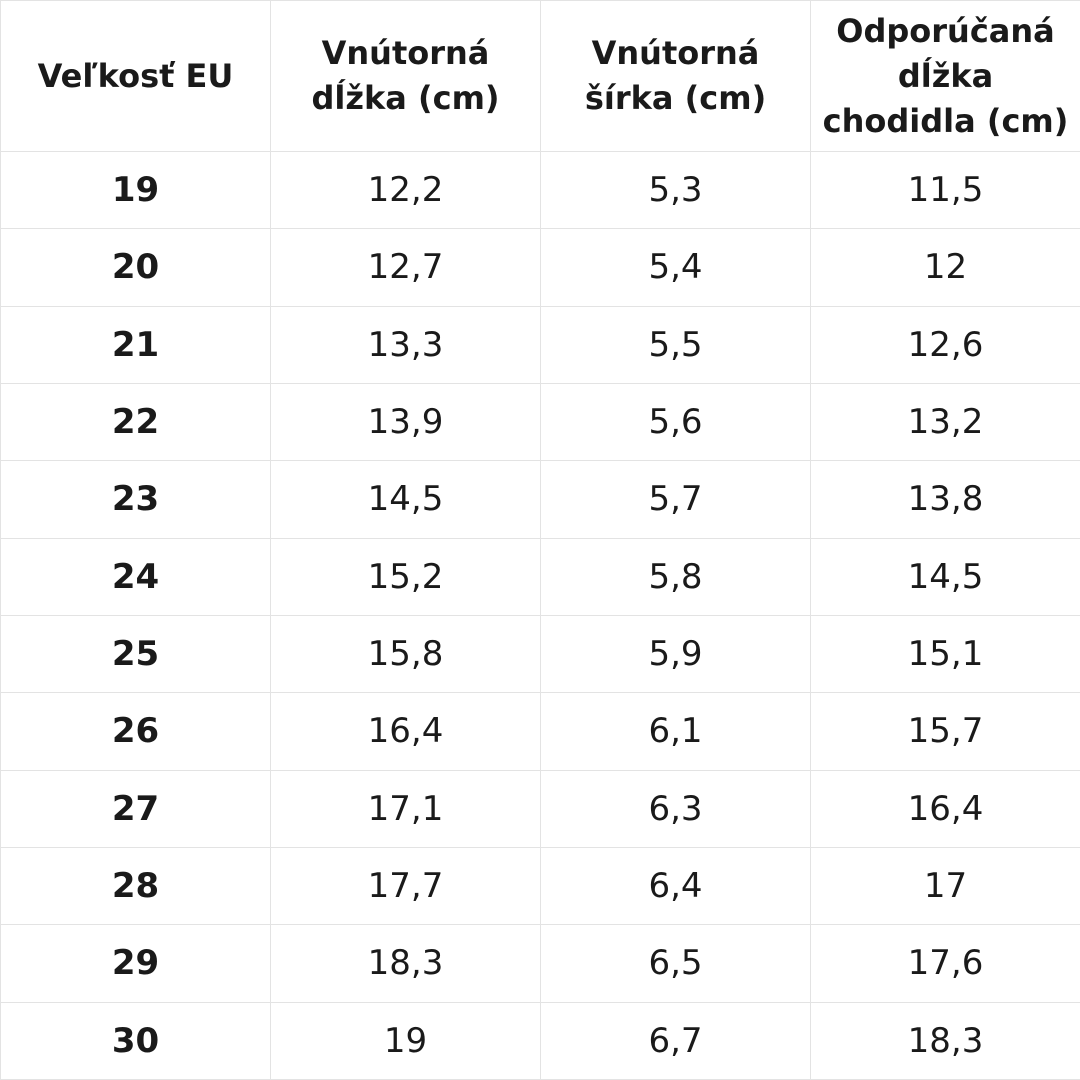  I want to click on cell-inner-length: 15,2, so click(405, 576).